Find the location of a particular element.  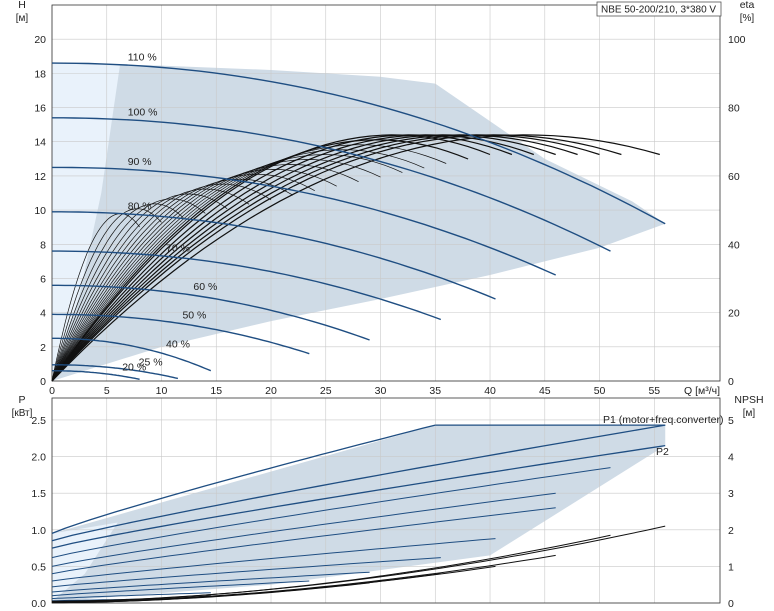

y2-tick-label: 60 is located at coordinates (734, 177).